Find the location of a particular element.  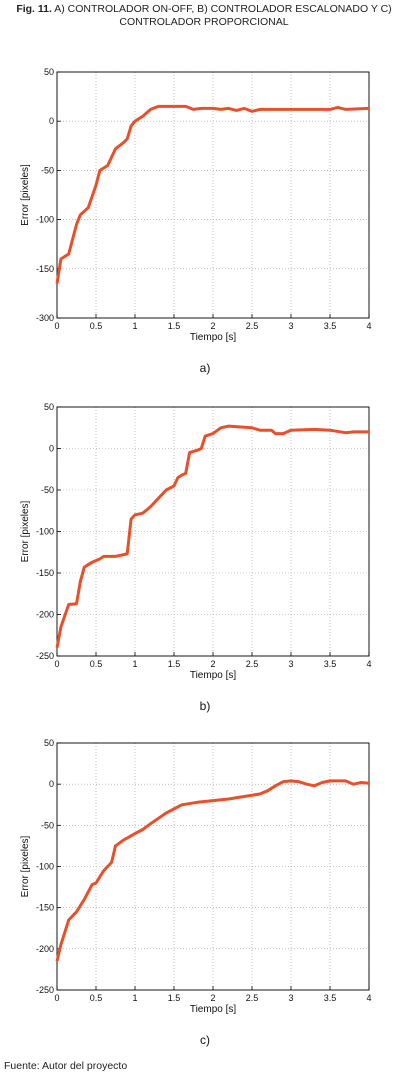

subcaption: b) is located at coordinates (205, 706).